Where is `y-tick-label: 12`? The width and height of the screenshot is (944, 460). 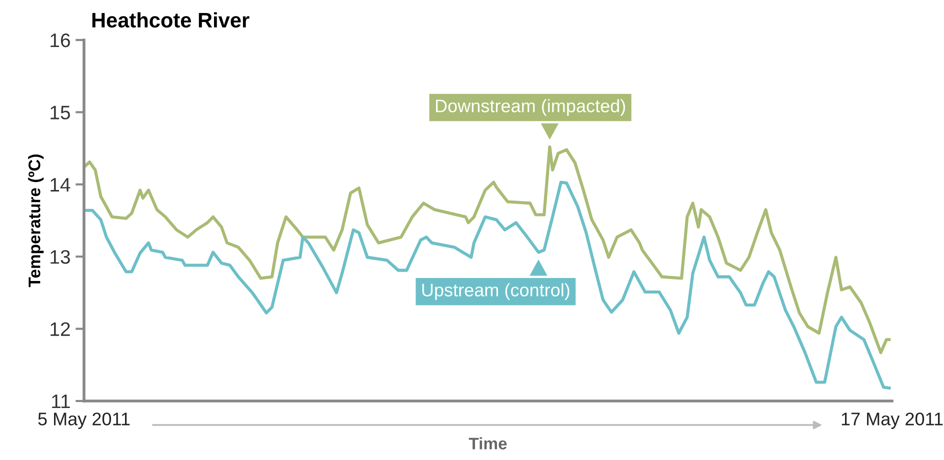
y-tick-label: 12 is located at coordinates (60, 329).